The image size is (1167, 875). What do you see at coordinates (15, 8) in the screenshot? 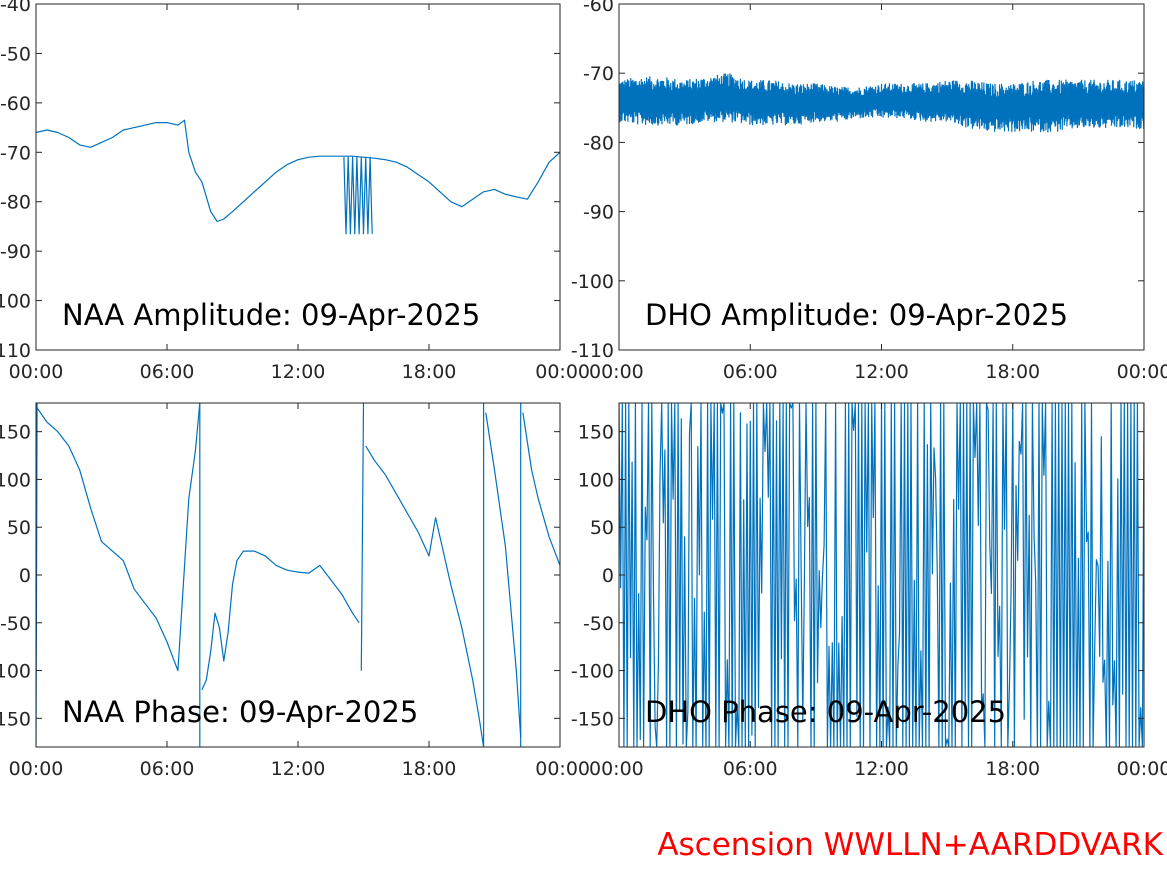
I see `y-tick-label: -40` at bounding box center [15, 8].